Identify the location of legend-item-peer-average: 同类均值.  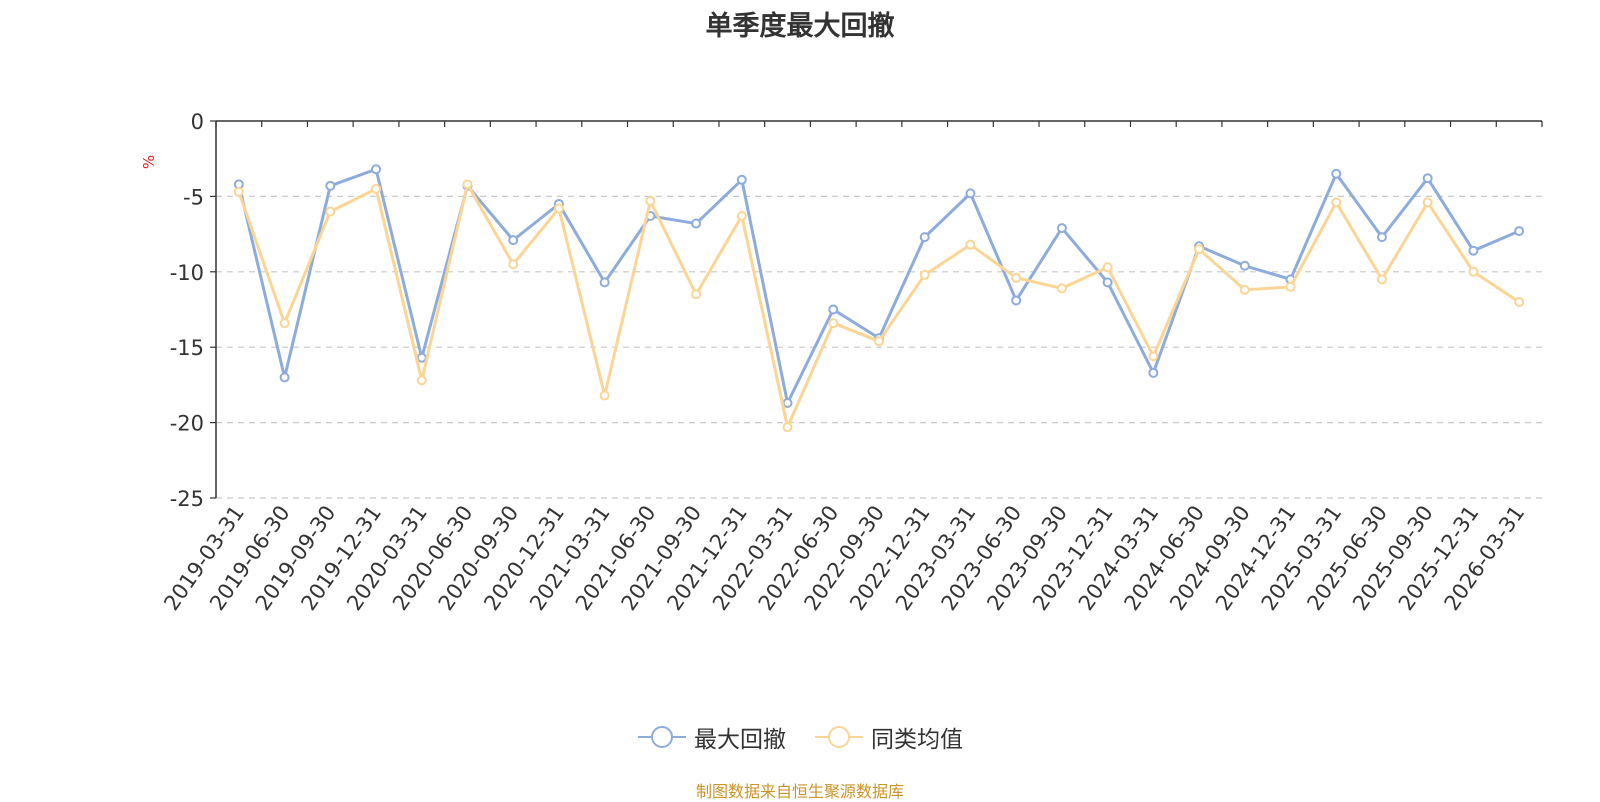
(889, 737).